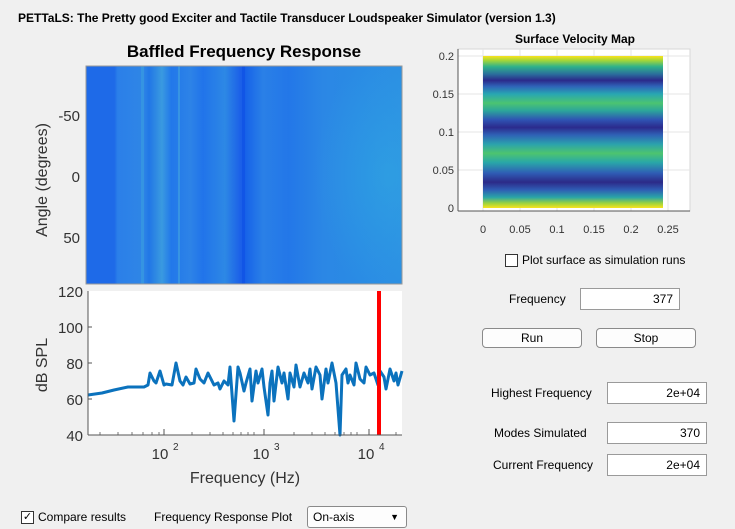 The image size is (735, 529). Describe the element at coordinates (667, 230) in the screenshot. I see `velocity-xtick: 0.25` at that location.